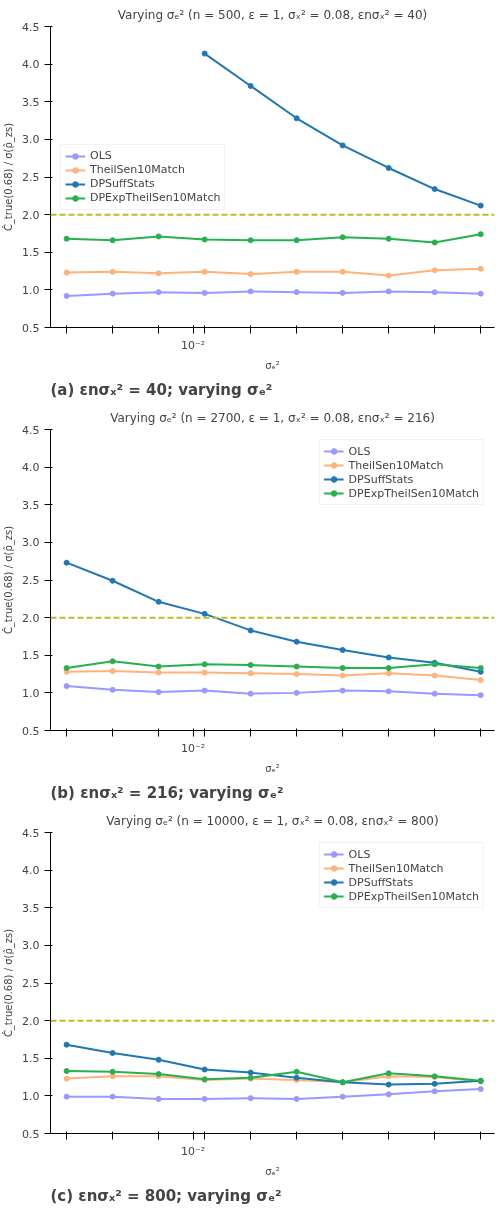 The width and height of the screenshot is (496, 1209). I want to click on chart-title: Varying σₑ² (n = 10000, ε = 1, σₓ² = 0.08, εnσₓ² = 800), so click(272, 820).